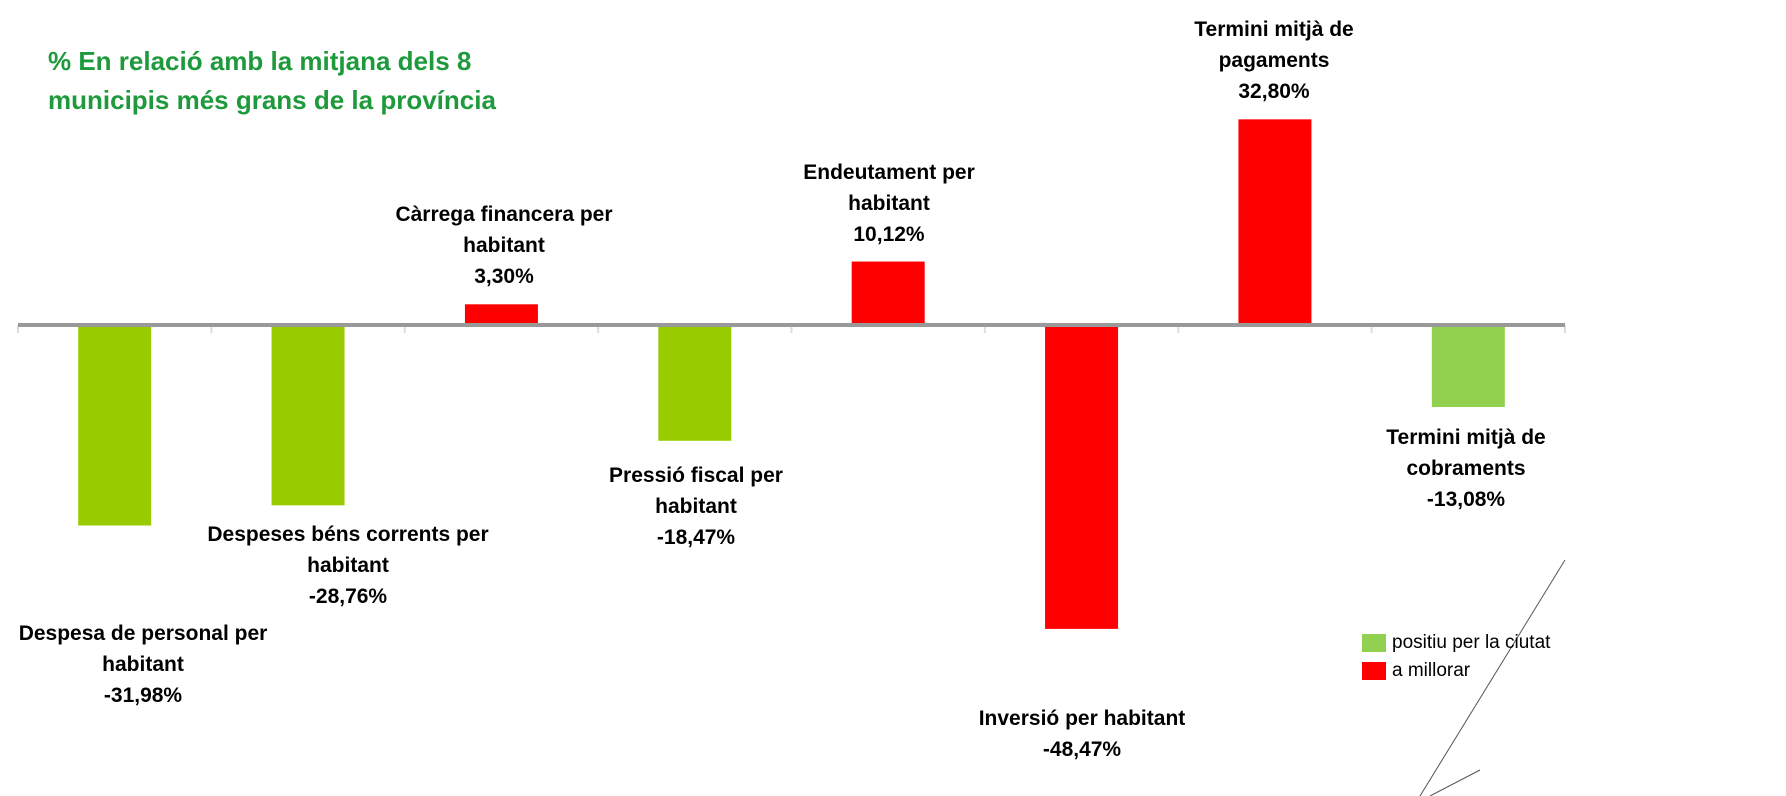 The width and height of the screenshot is (1786, 796). What do you see at coordinates (1082, 749) in the screenshot?
I see `value-label: -48,47%` at bounding box center [1082, 749].